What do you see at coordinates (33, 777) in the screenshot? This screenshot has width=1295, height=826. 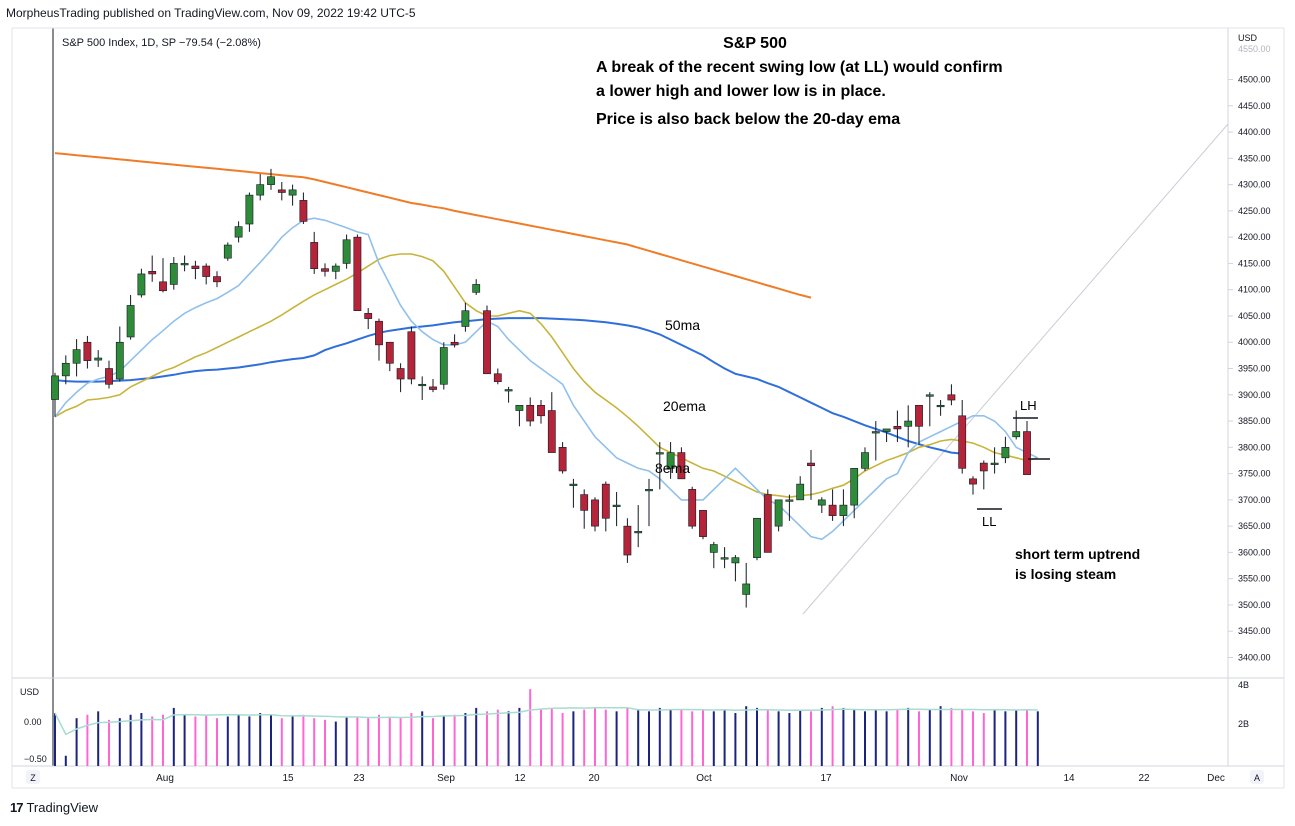 I see `zoom-button` at bounding box center [33, 777].